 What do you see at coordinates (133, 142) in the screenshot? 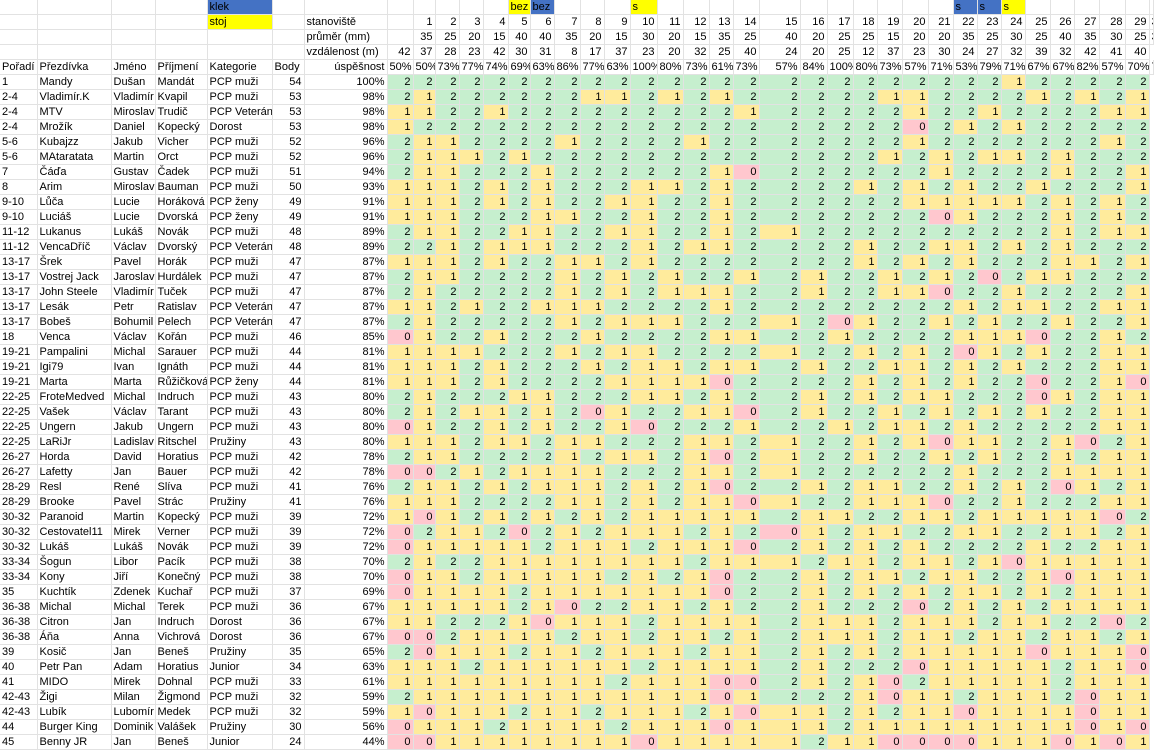
I see `first-name-cell: Jakub` at bounding box center [133, 142].